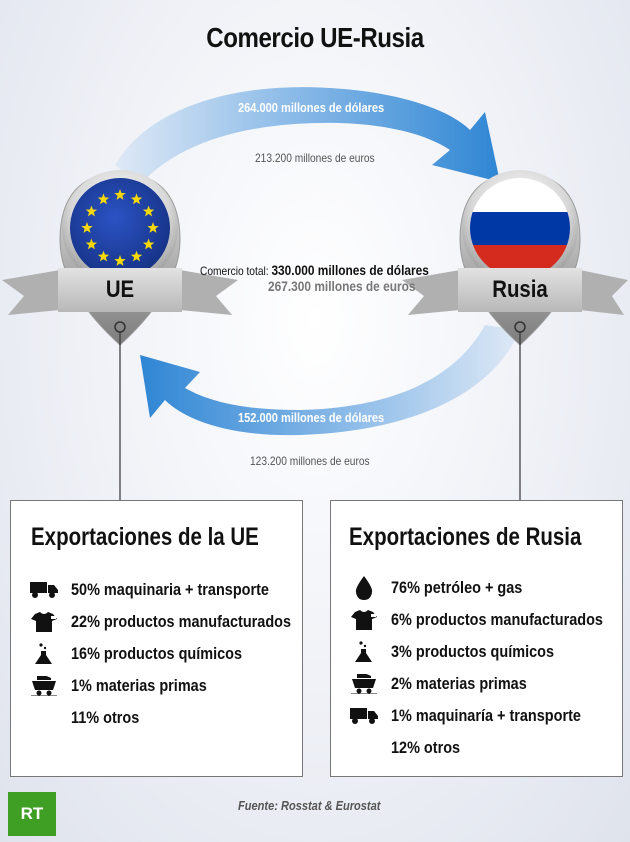  I want to click on russia-export-item: 6% productos manufacturados, so click(489, 620).